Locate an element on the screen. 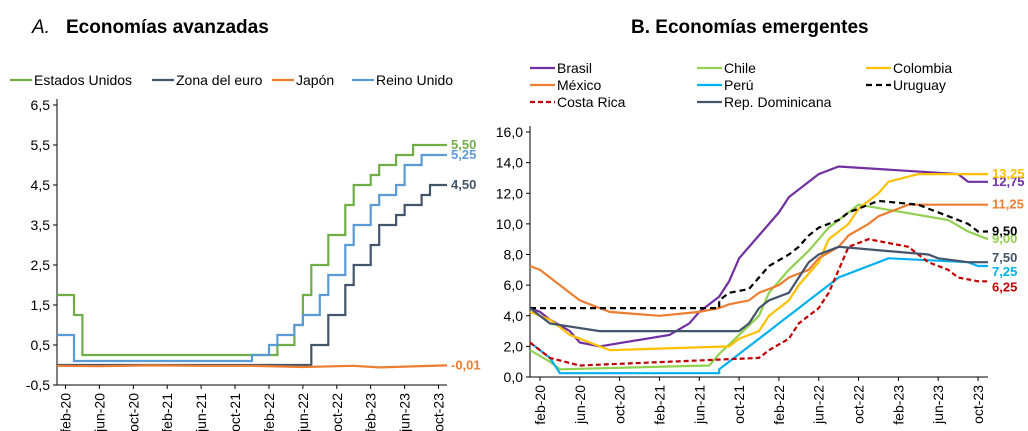 The width and height of the screenshot is (1028, 431). series-line-japon is located at coordinates (252, 366).